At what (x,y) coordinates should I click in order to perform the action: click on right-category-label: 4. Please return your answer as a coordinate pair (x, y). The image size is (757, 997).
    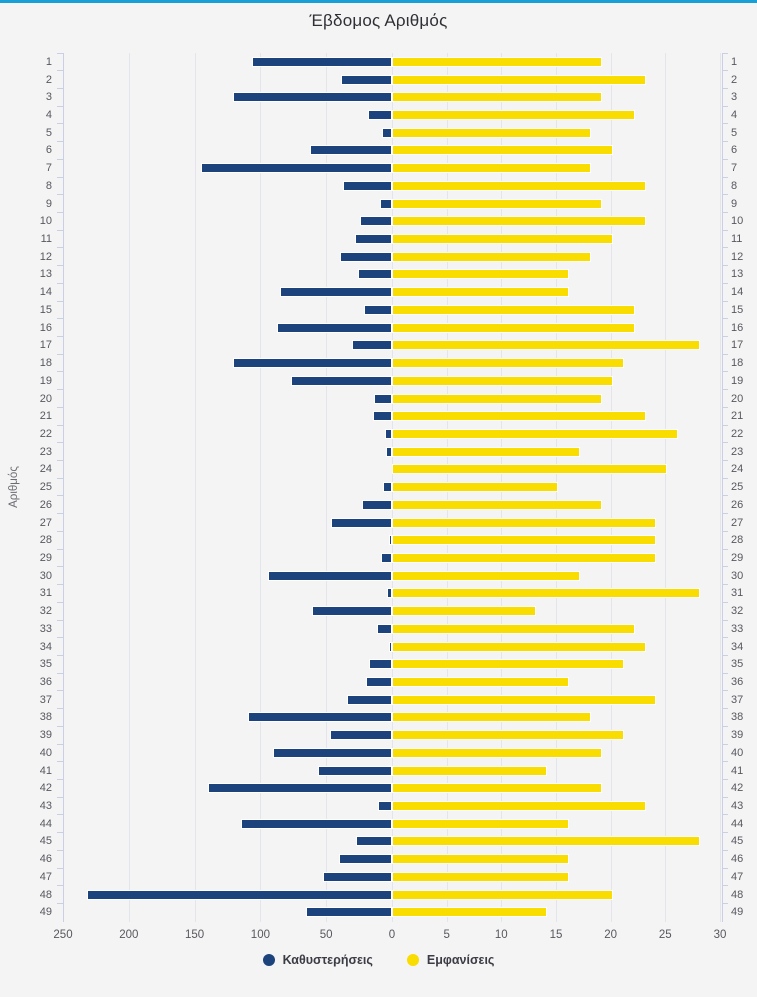
    Looking at the image, I should click on (734, 115).